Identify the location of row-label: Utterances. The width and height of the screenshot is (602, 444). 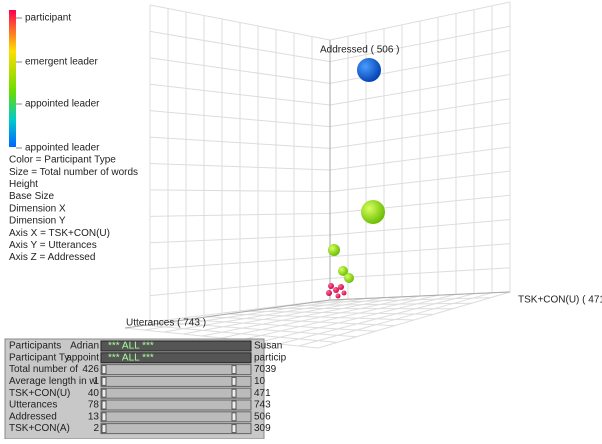
(33, 405).